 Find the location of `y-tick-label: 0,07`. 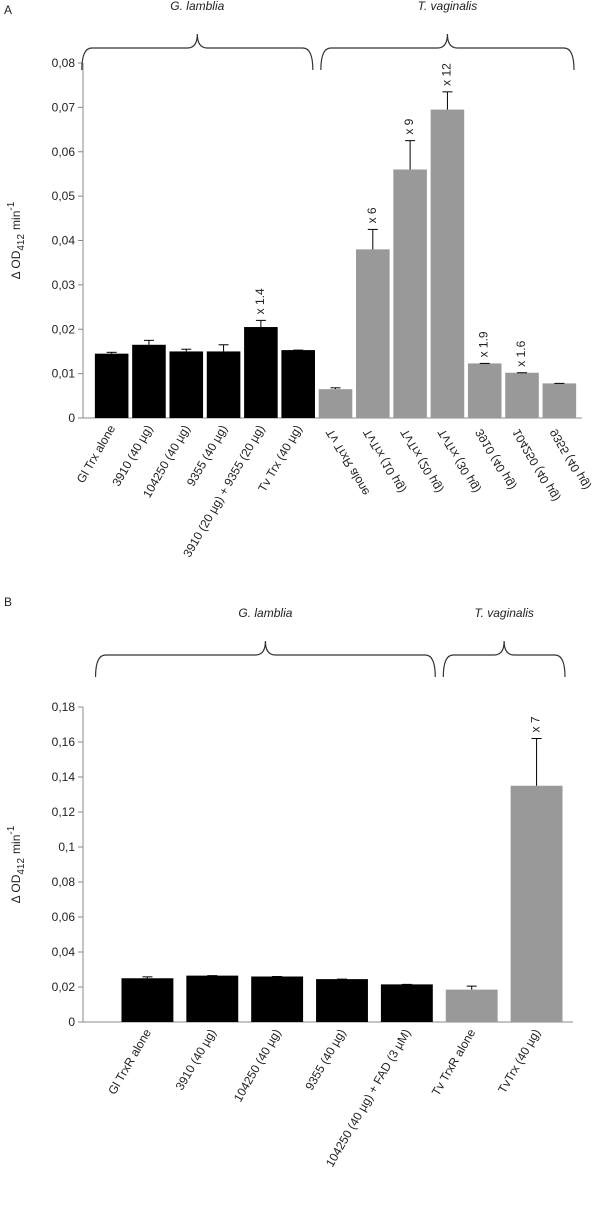

y-tick-label: 0,07 is located at coordinates (64, 107).